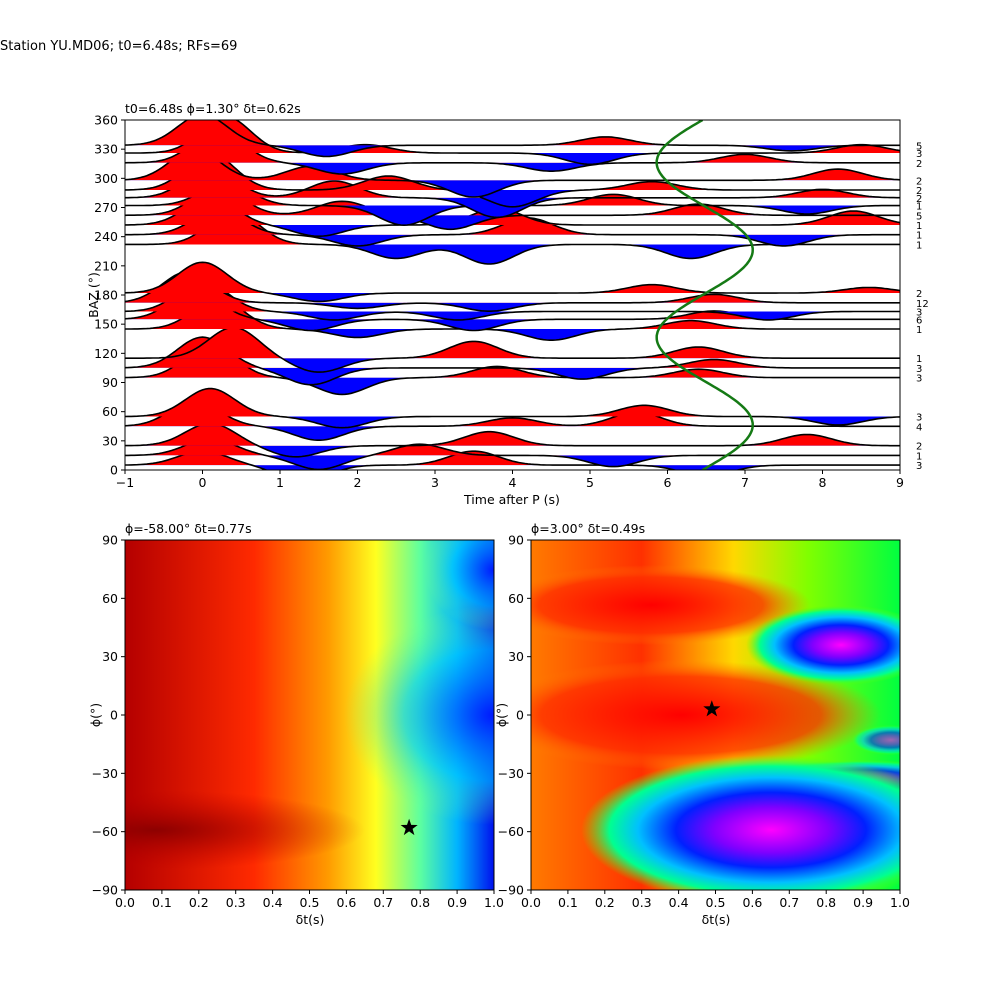 This screenshot has width=1000, height=1000. What do you see at coordinates (510, 480) in the screenshot?
I see `top-x-ticks: −1 0 1 2 3 4 5 6 7 8 9` at bounding box center [510, 480].